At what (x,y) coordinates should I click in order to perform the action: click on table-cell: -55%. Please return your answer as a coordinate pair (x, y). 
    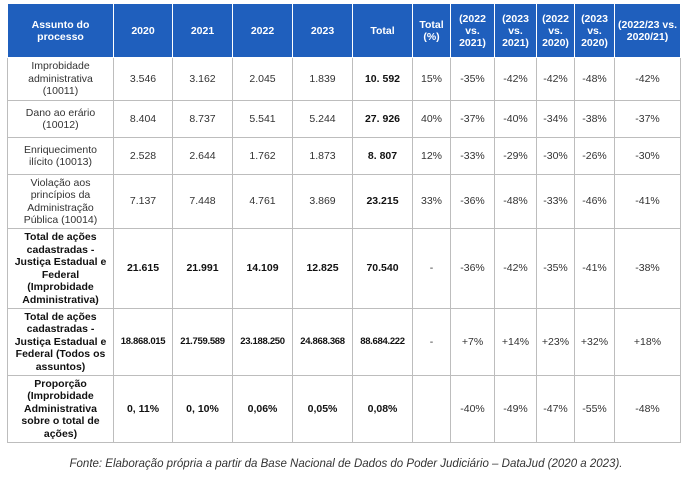
    Looking at the image, I should click on (594, 409).